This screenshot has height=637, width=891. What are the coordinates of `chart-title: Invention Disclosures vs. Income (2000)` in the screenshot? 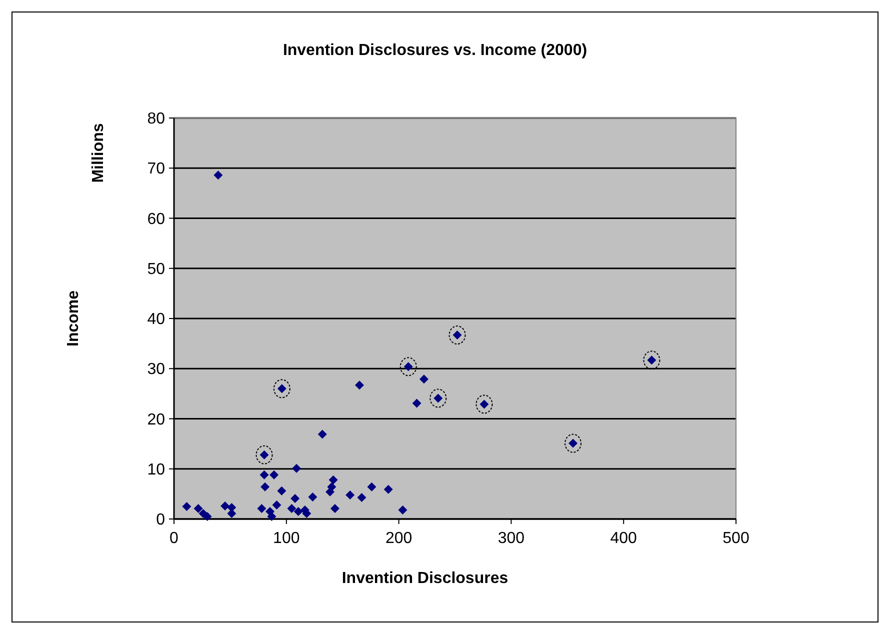 It's located at (435, 50).